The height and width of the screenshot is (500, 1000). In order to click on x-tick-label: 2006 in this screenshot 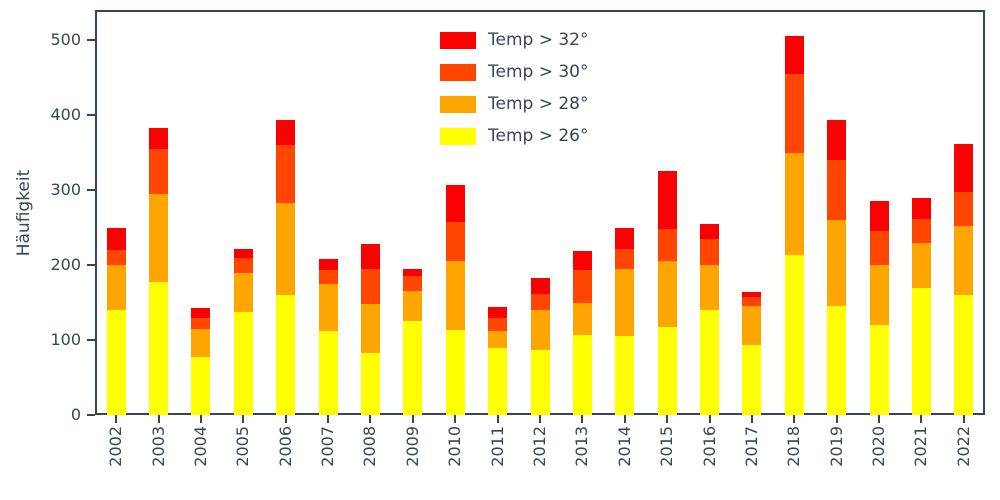, I will do `click(285, 446)`.